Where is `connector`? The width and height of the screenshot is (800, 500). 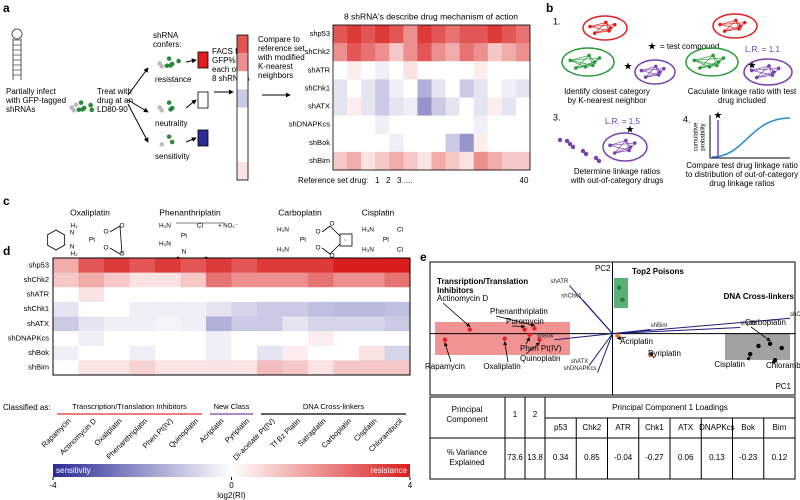
connector is located at coordinates (191, 61).